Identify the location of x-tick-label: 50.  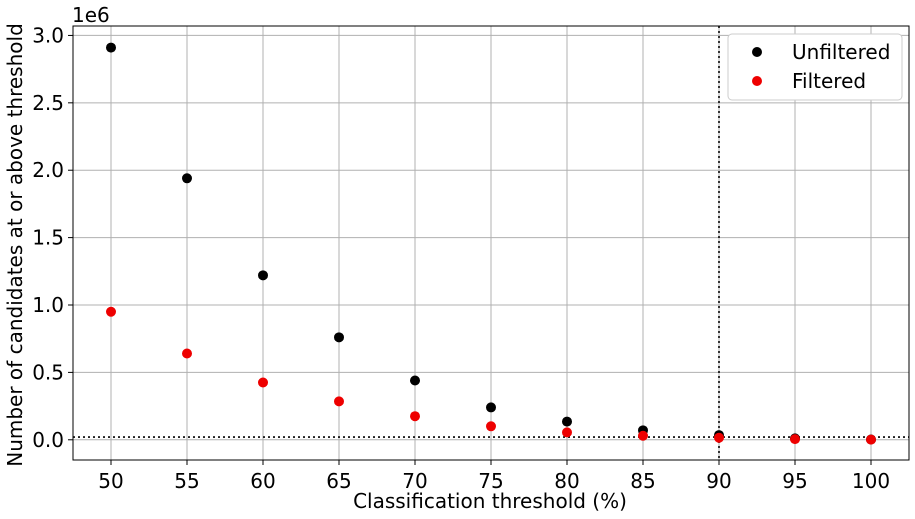
(110, 481).